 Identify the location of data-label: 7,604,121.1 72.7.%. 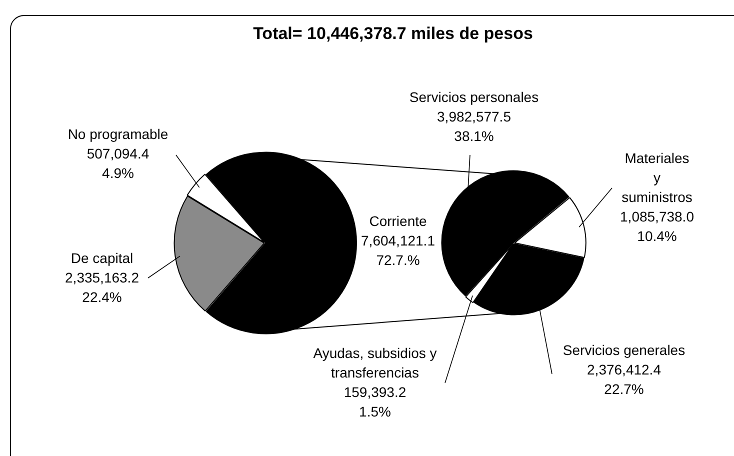
(398, 250).